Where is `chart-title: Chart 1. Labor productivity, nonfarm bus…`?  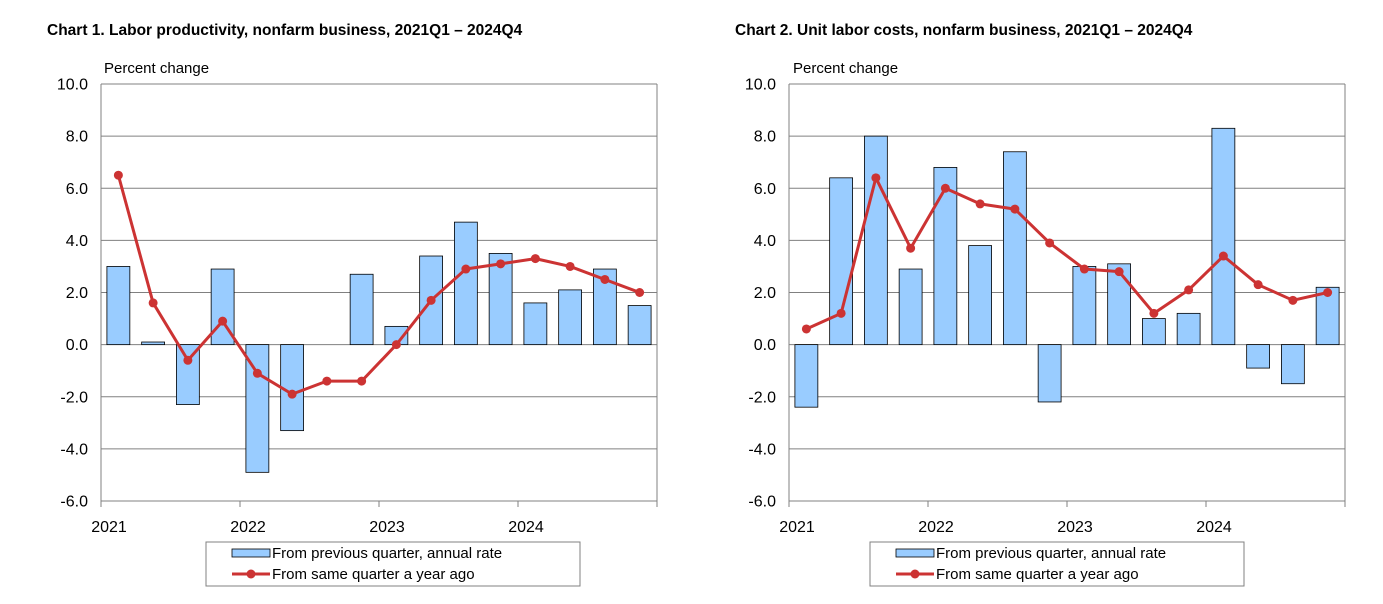
chart-title: Chart 1. Labor productivity, nonfarm bus… is located at coordinates (285, 30).